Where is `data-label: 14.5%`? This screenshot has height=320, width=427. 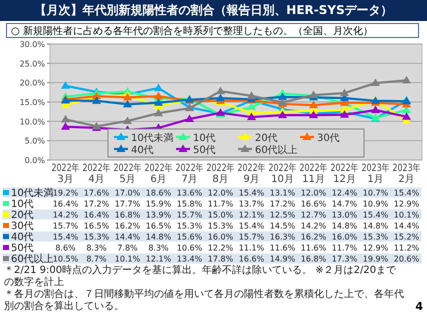 data-label: 14.5% is located at coordinates (283, 226).